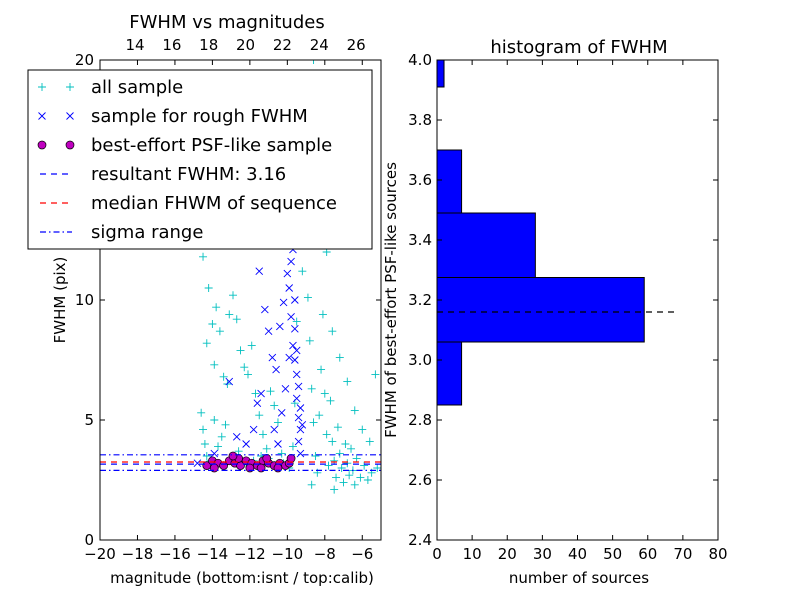  Describe the element at coordinates (282, 45) in the screenshot. I see `top-x-tick-label: 22` at that location.